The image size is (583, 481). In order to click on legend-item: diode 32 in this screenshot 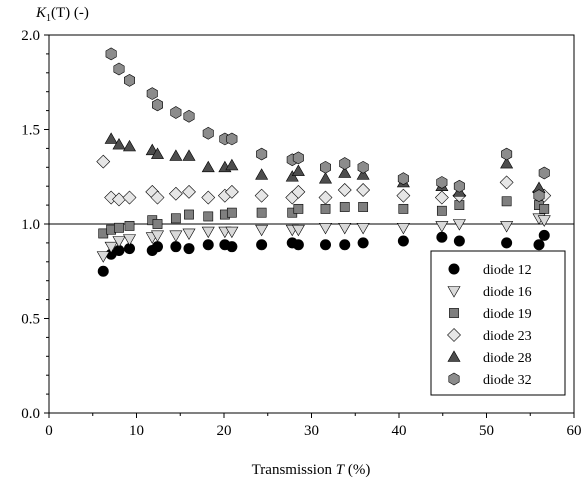, I will do `click(490, 380)`.